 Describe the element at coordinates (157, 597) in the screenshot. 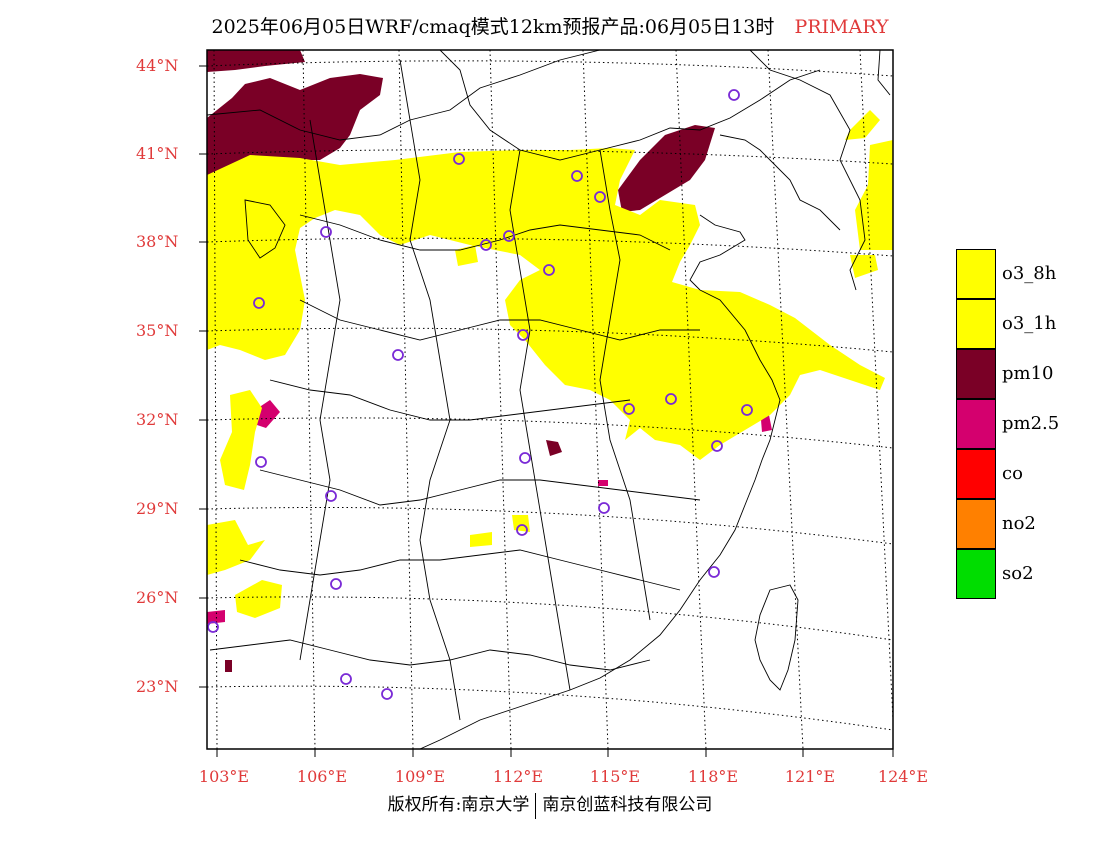

I see `lat-label-26: 26°N` at that location.